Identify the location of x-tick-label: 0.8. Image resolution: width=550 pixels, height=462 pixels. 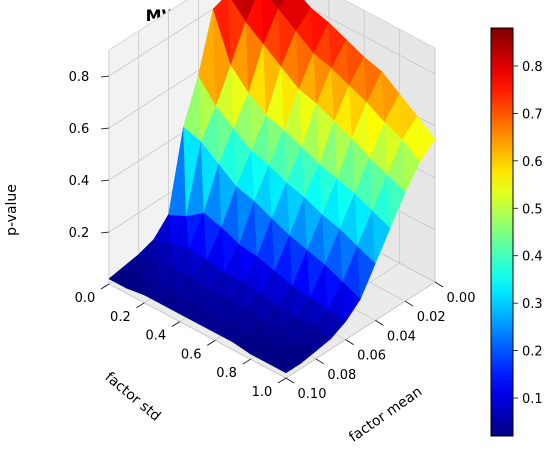
(226, 373).